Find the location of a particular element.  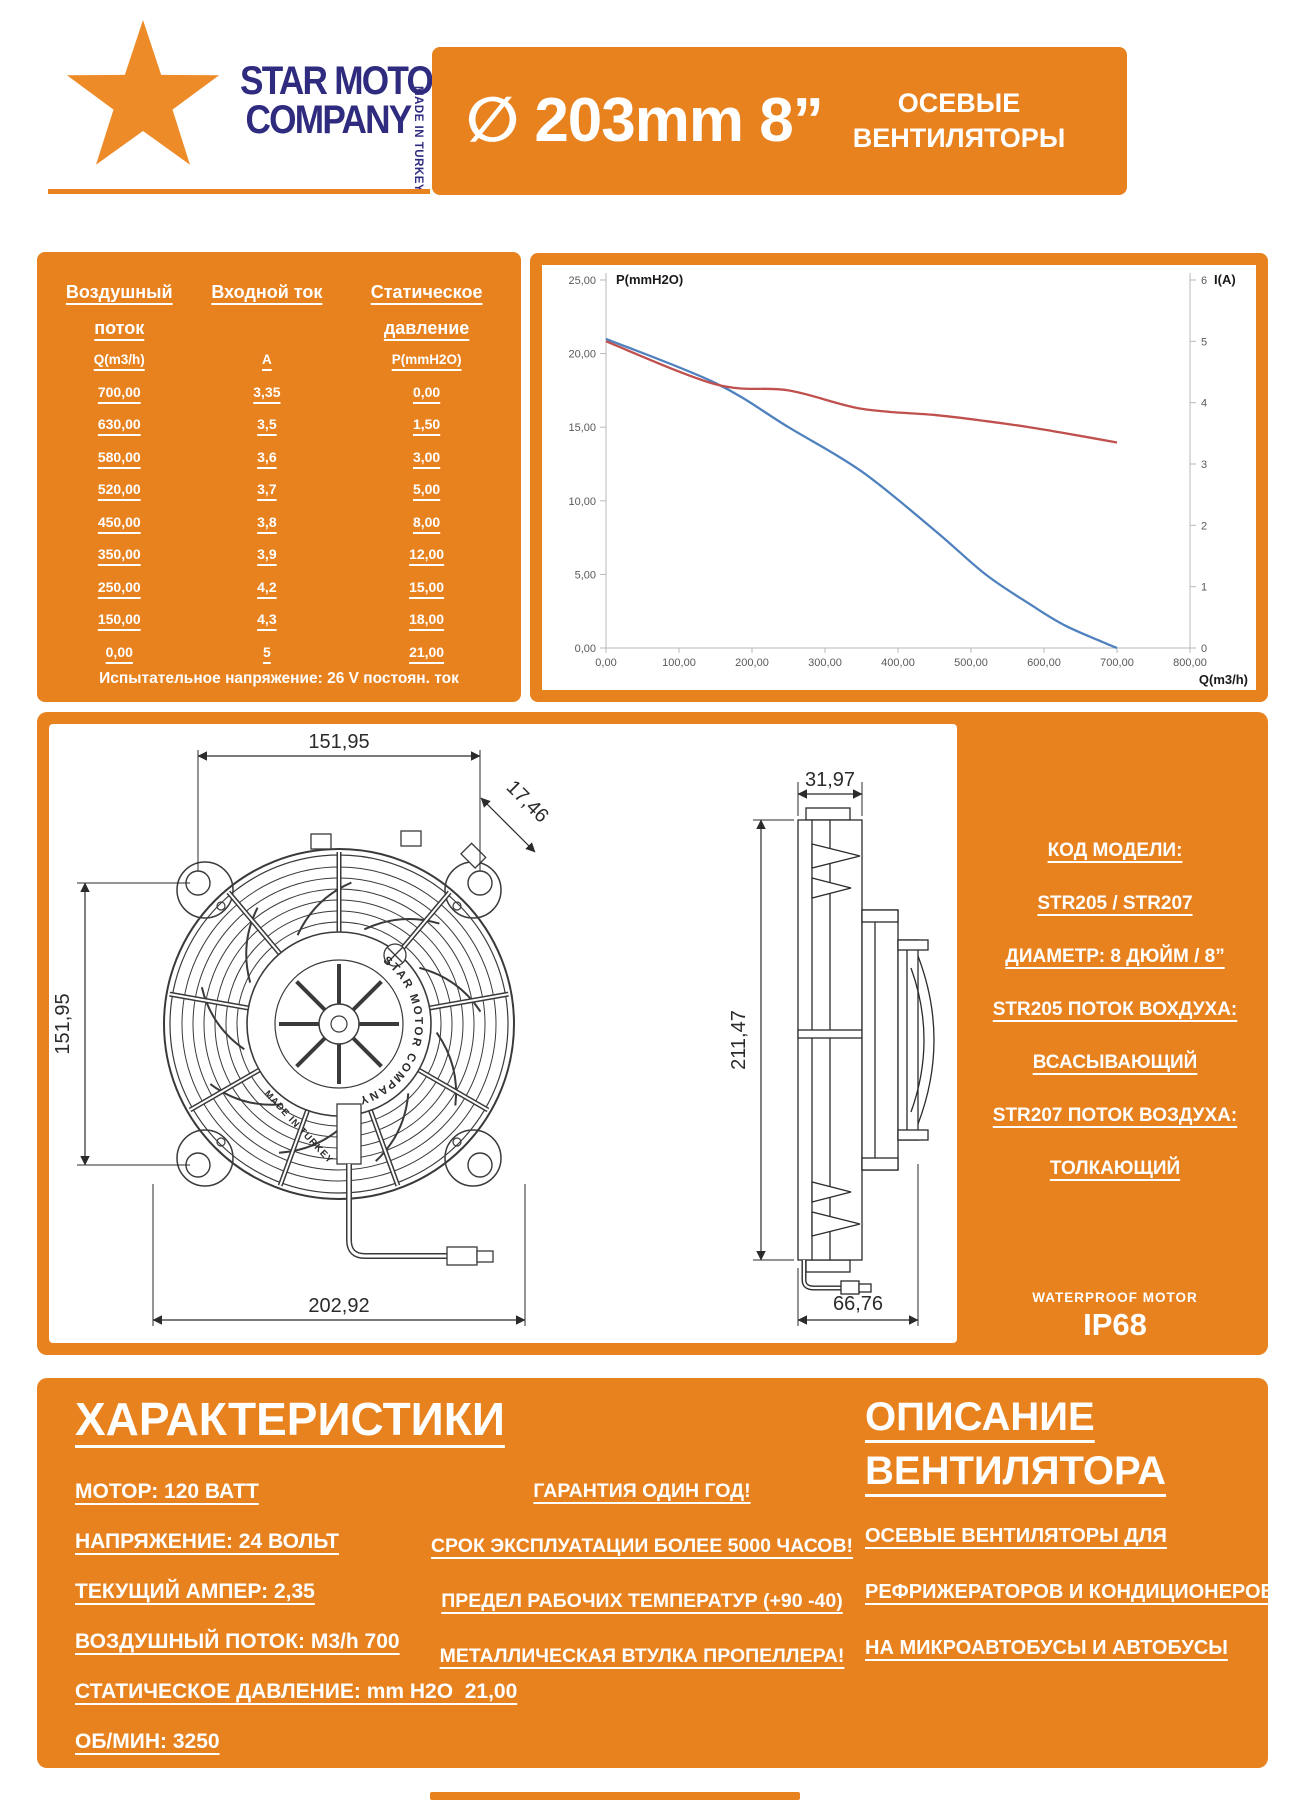

chart-series-current is located at coordinates (861, 392).